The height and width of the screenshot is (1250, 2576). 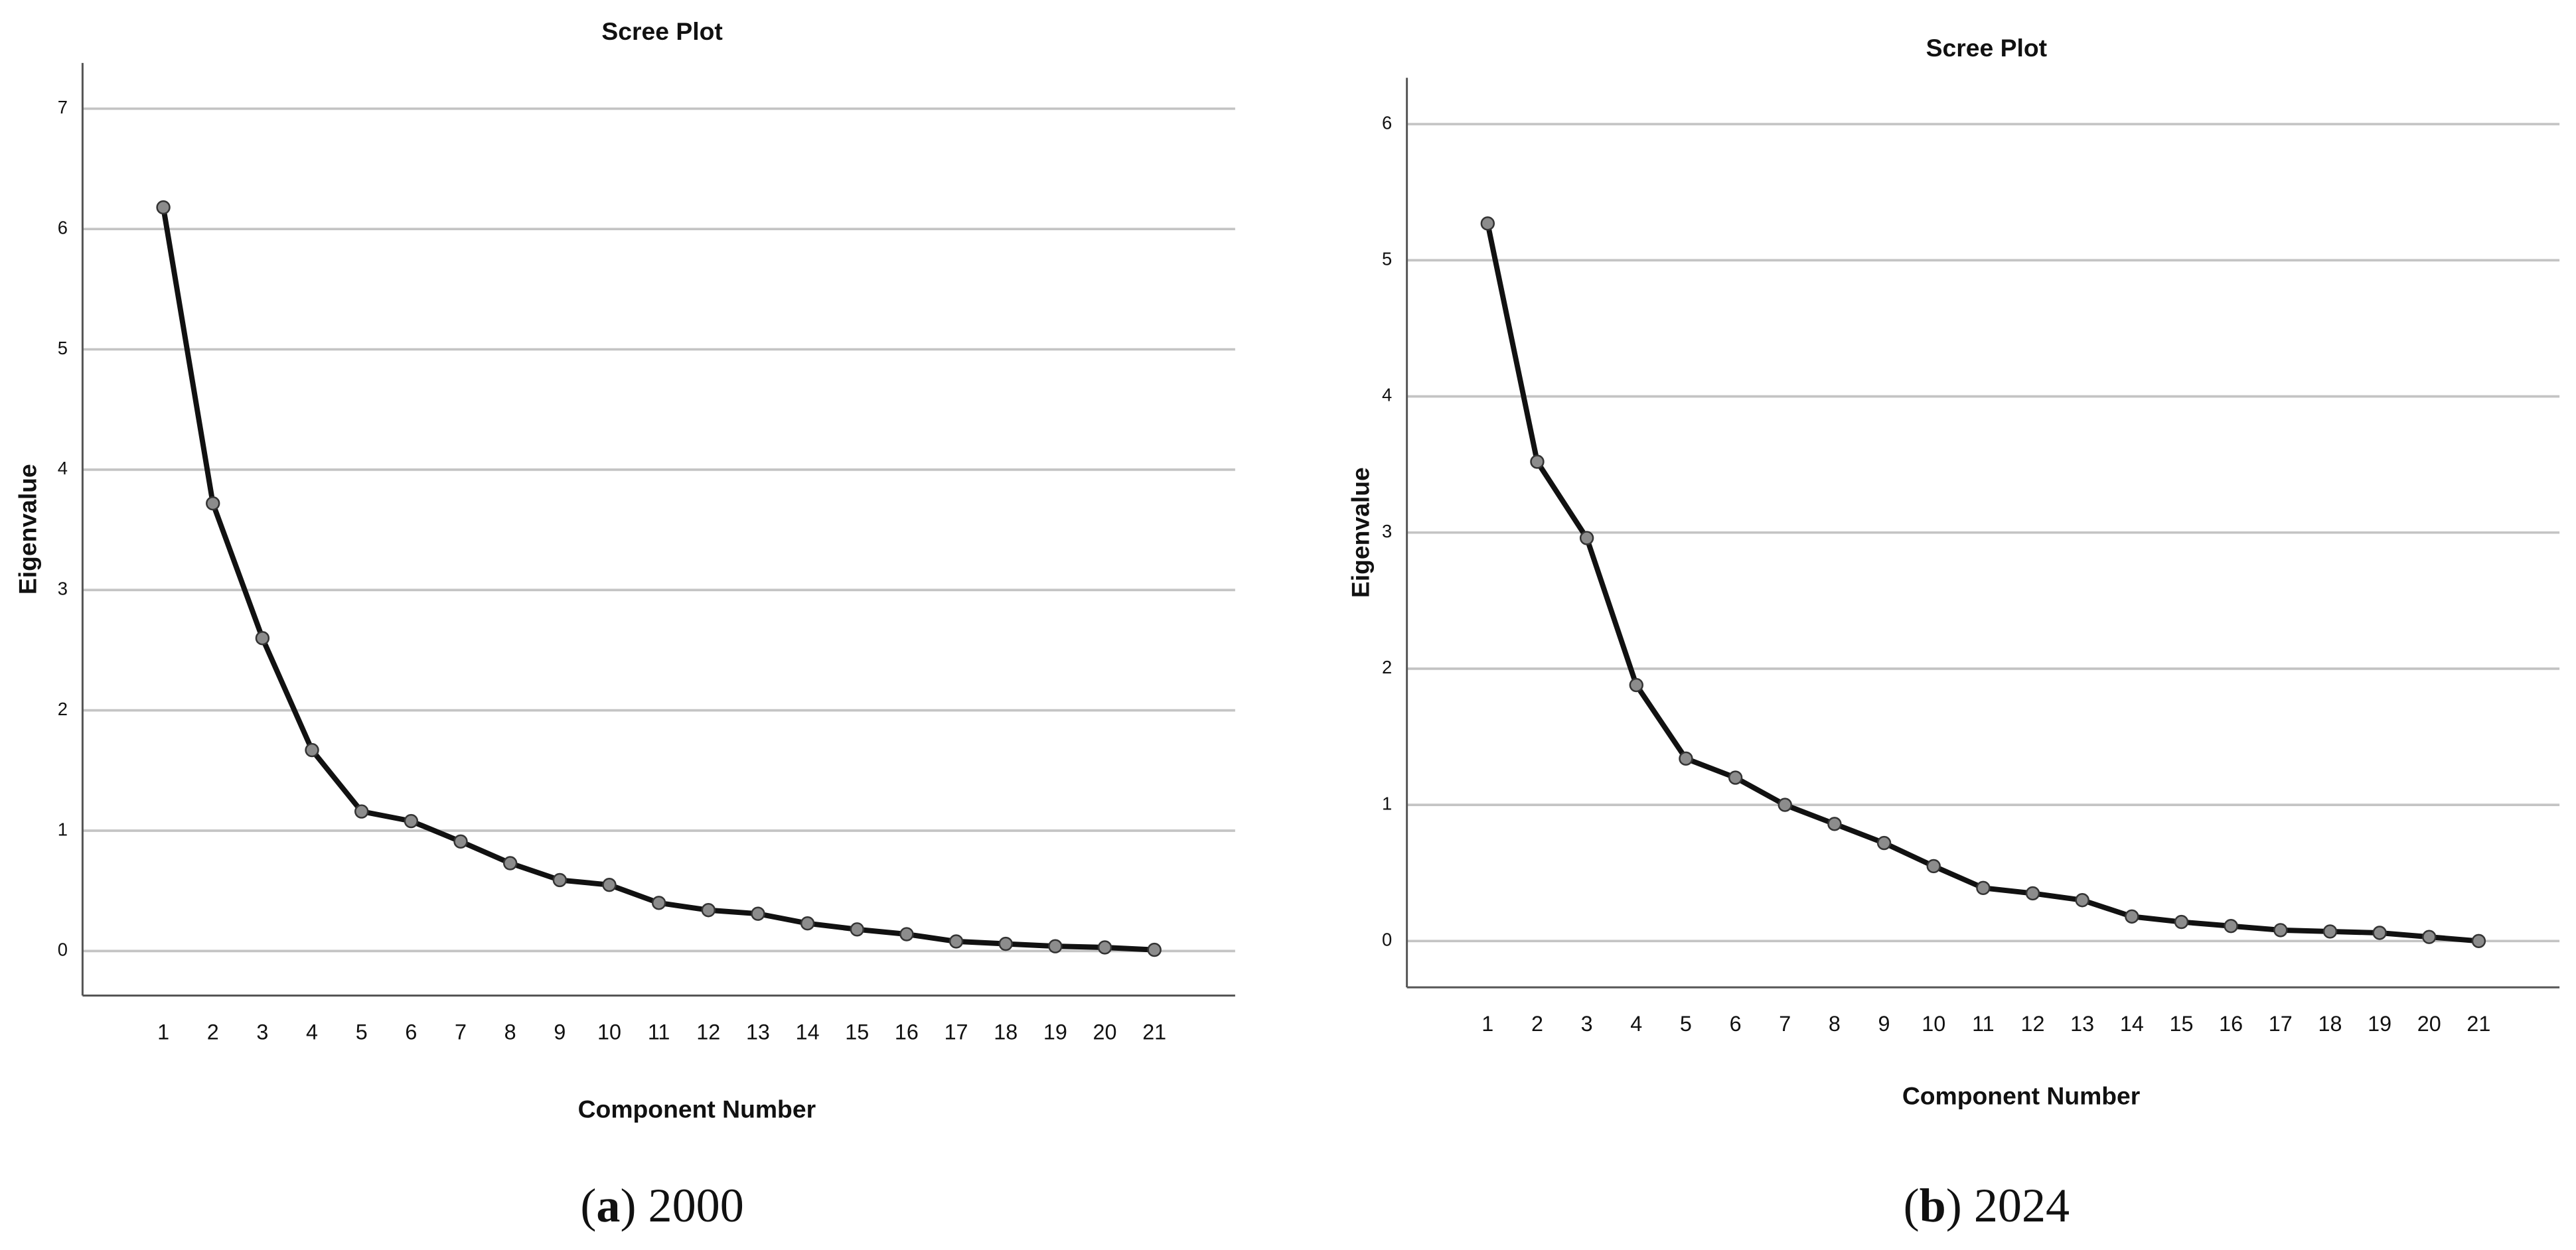 I want to click on caption-part: ) 2024, so click(x=2008, y=1204).